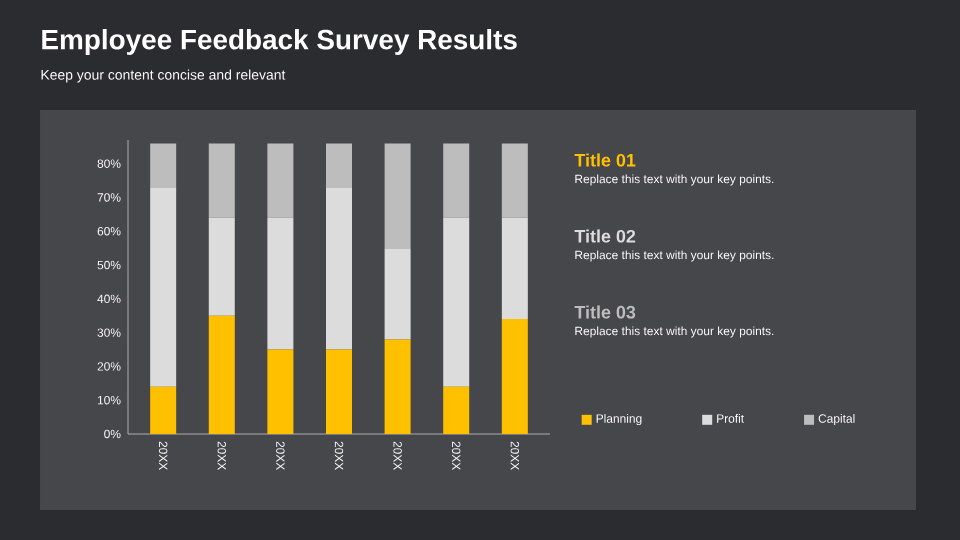 This screenshot has height=540, width=960. What do you see at coordinates (605, 236) in the screenshot?
I see `text: Title 02` at bounding box center [605, 236].